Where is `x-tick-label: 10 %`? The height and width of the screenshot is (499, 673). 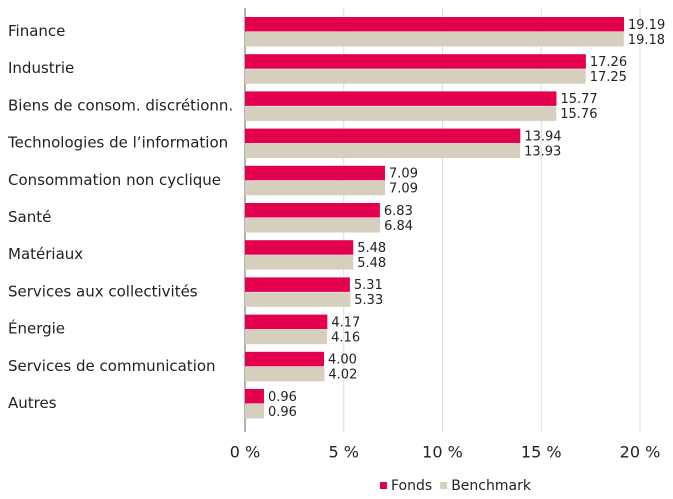
x-tick-label: 10 % is located at coordinates (442, 452).